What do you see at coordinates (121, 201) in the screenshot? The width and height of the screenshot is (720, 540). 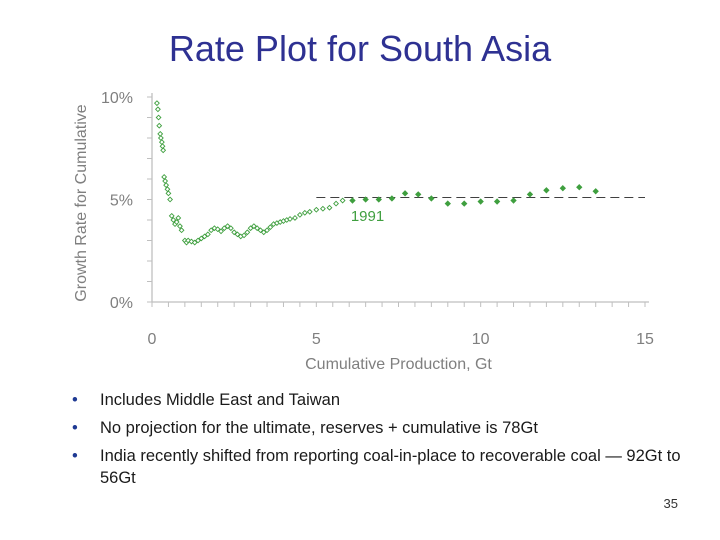 I see `y-tick-label: 5%` at bounding box center [121, 201].